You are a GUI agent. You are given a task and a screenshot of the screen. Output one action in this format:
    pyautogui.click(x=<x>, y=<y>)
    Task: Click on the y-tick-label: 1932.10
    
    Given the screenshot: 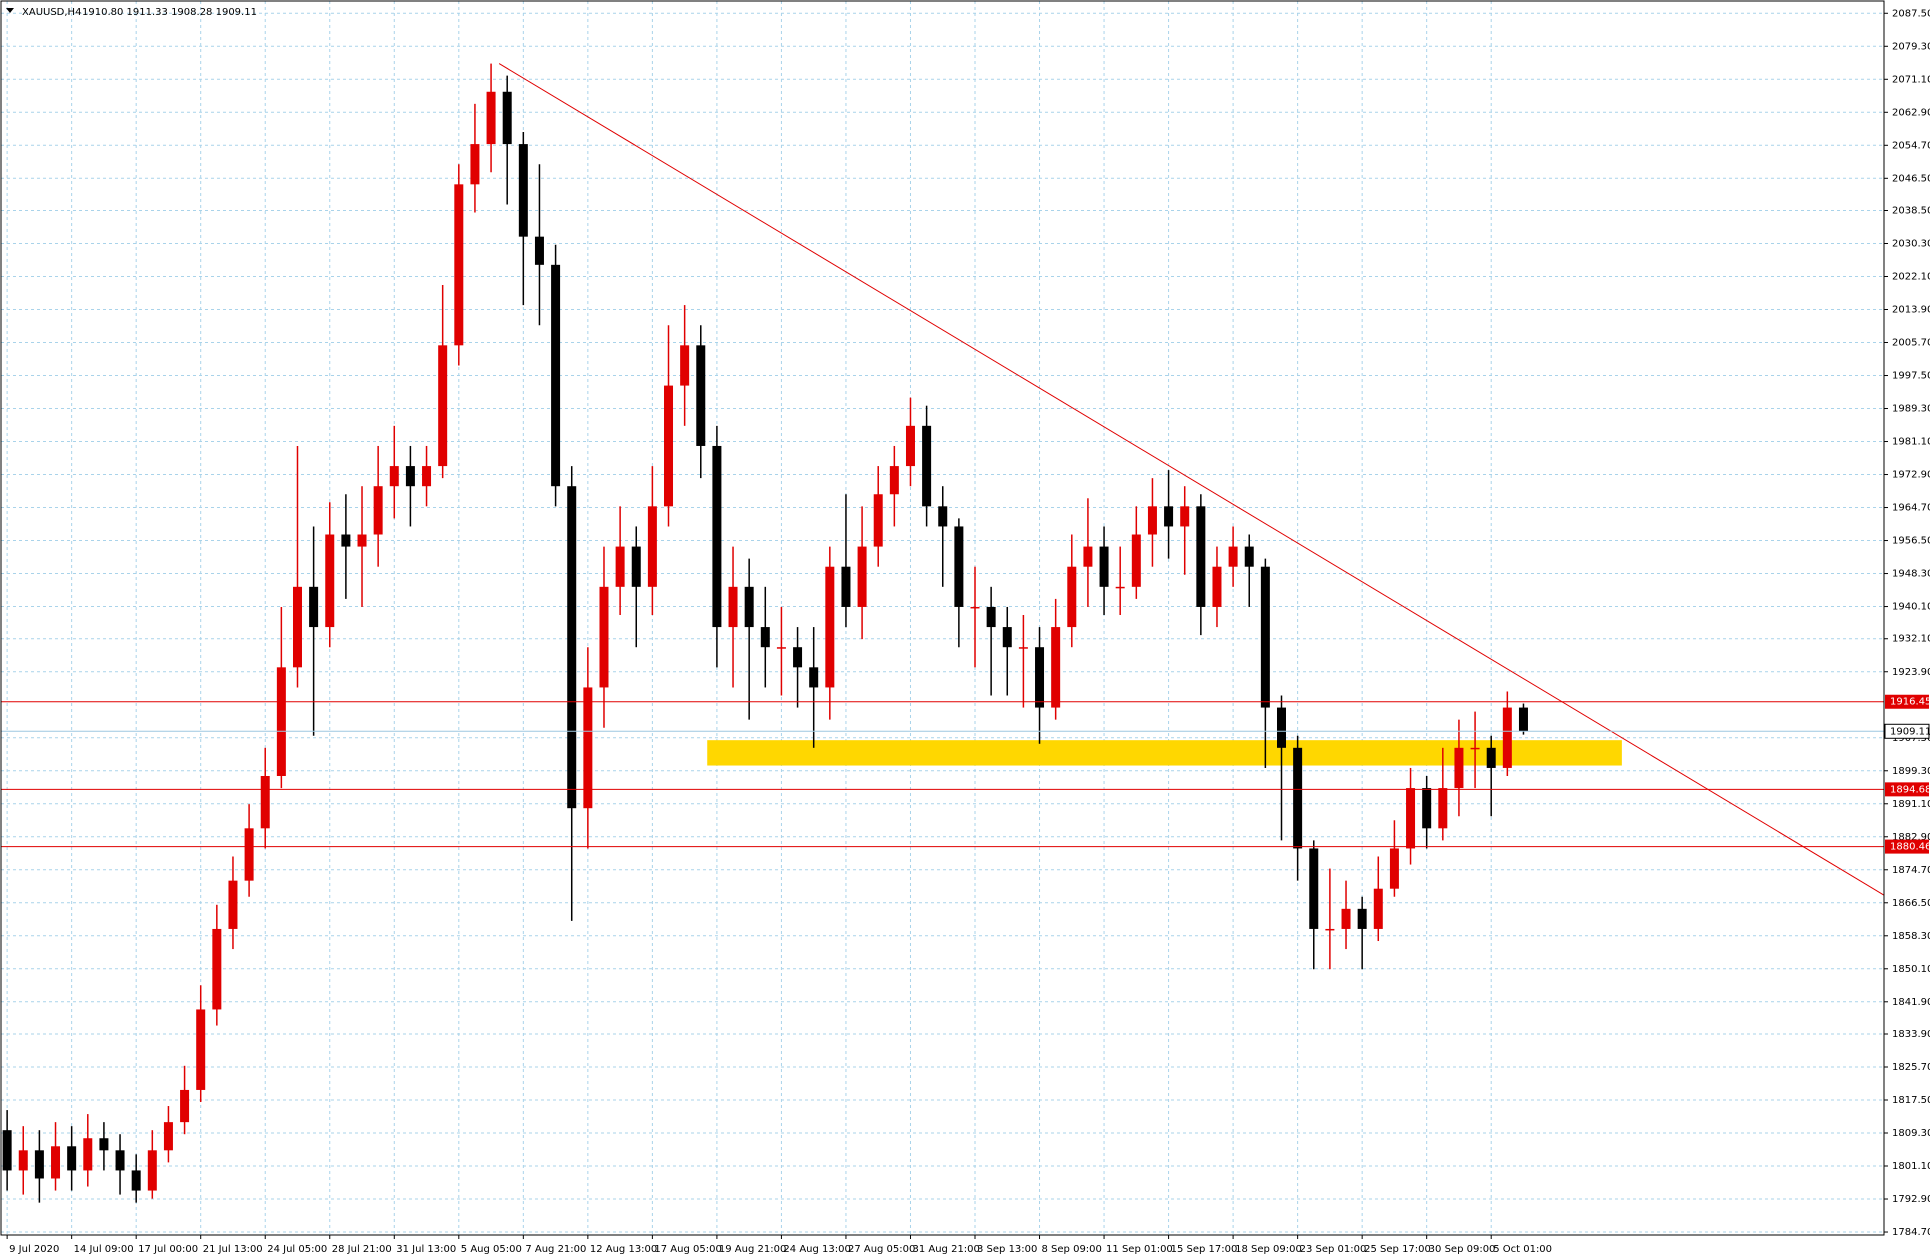 What is the action you would take?
    pyautogui.click(x=1911, y=639)
    